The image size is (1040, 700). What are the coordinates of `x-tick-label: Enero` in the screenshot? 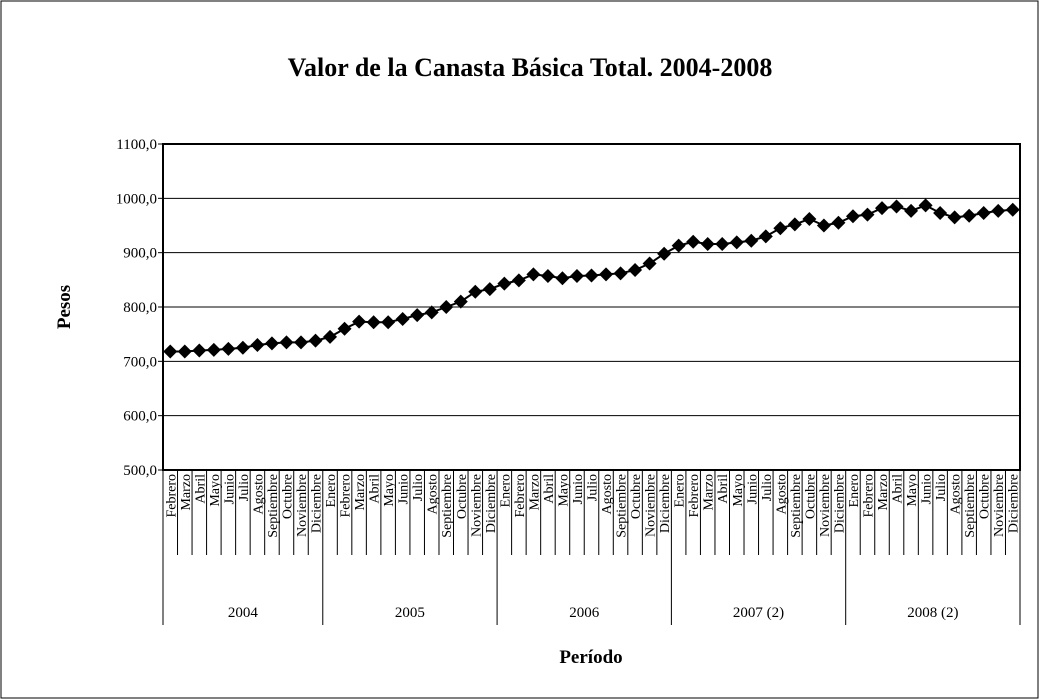 It's located at (680, 490).